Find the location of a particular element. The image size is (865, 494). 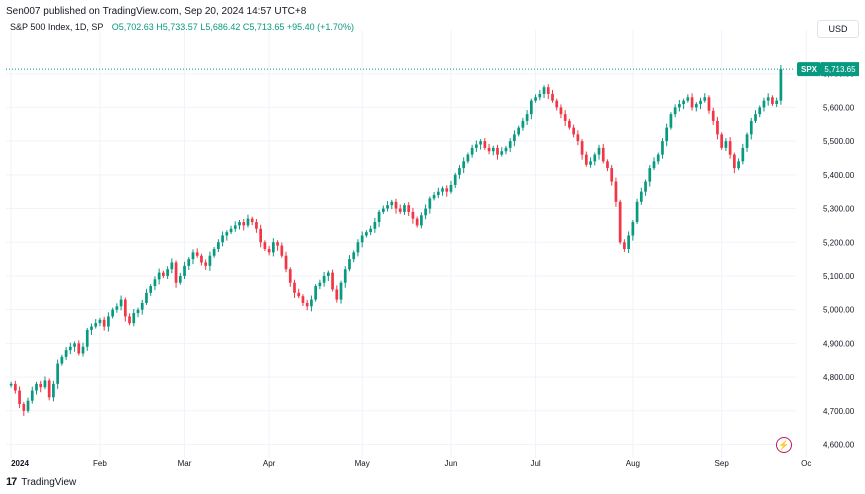

flash-icon: ⚡ is located at coordinates (784, 445).